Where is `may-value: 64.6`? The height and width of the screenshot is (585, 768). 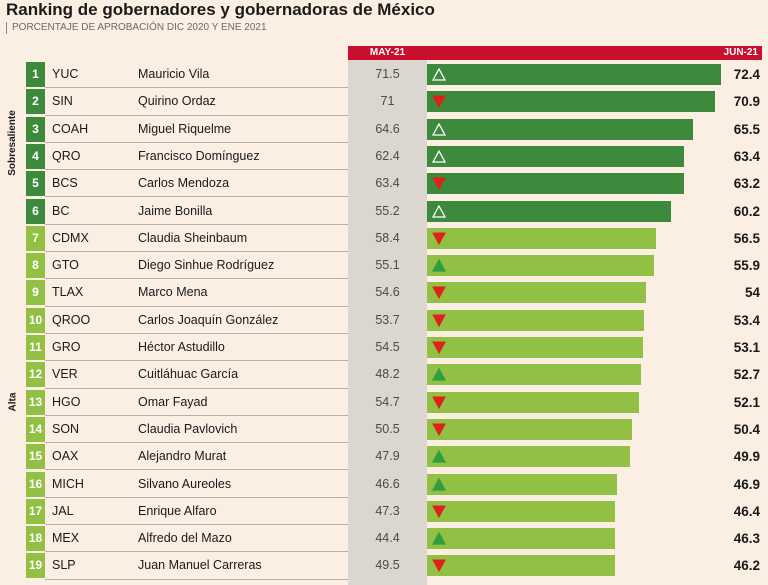
may-value: 64.6 is located at coordinates (387, 128).